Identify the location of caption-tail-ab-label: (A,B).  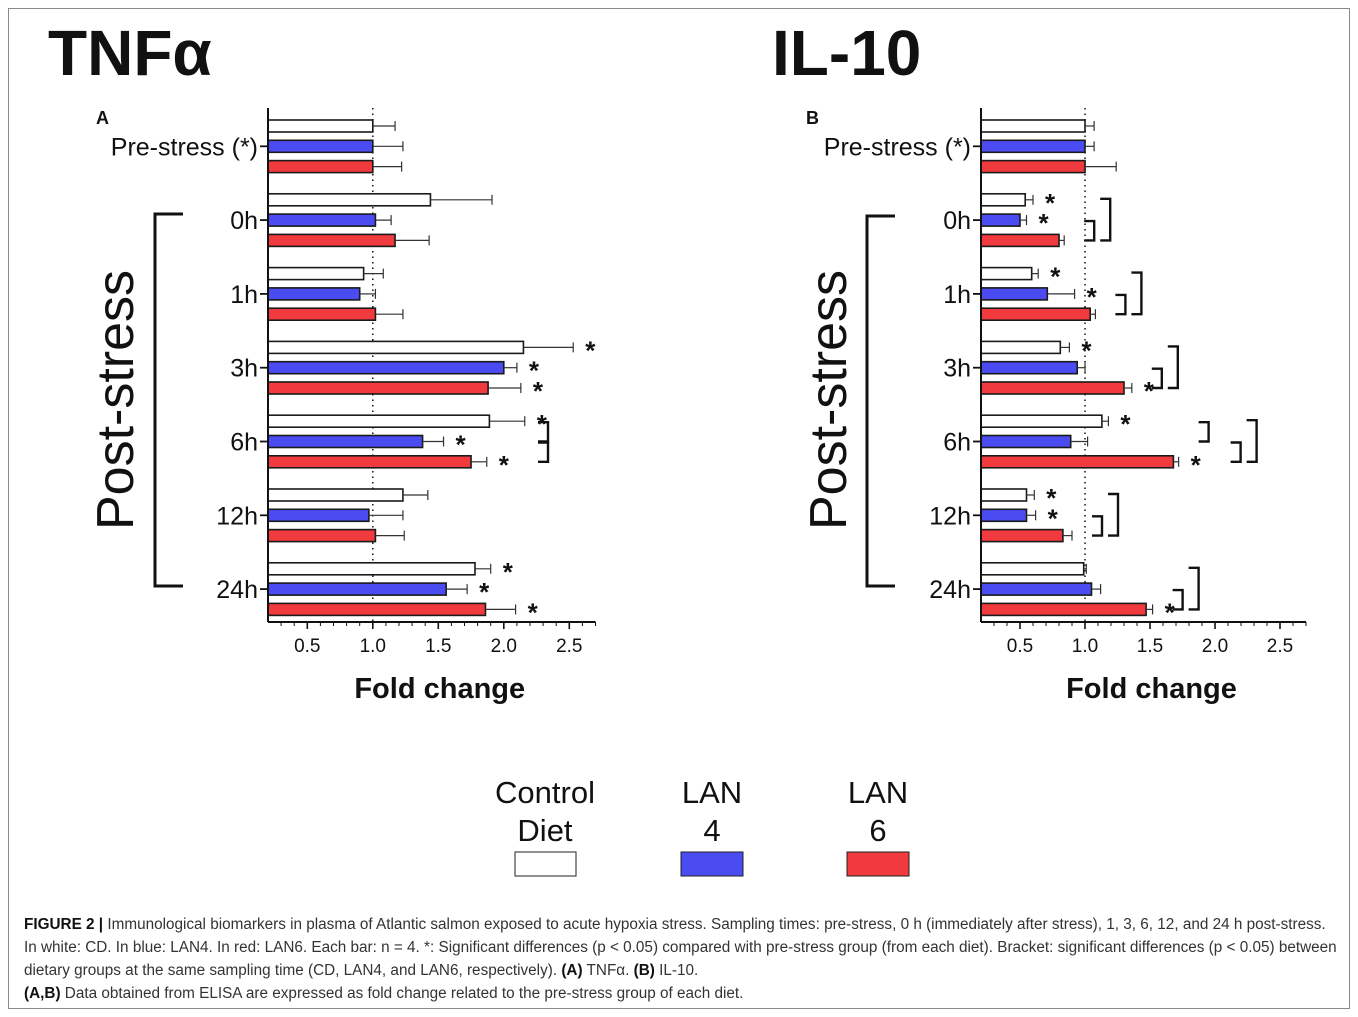
(42, 993).